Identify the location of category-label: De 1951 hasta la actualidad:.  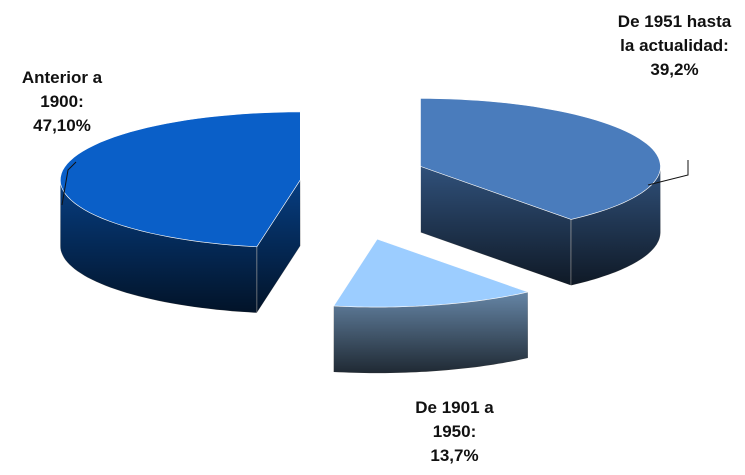
(674, 33).